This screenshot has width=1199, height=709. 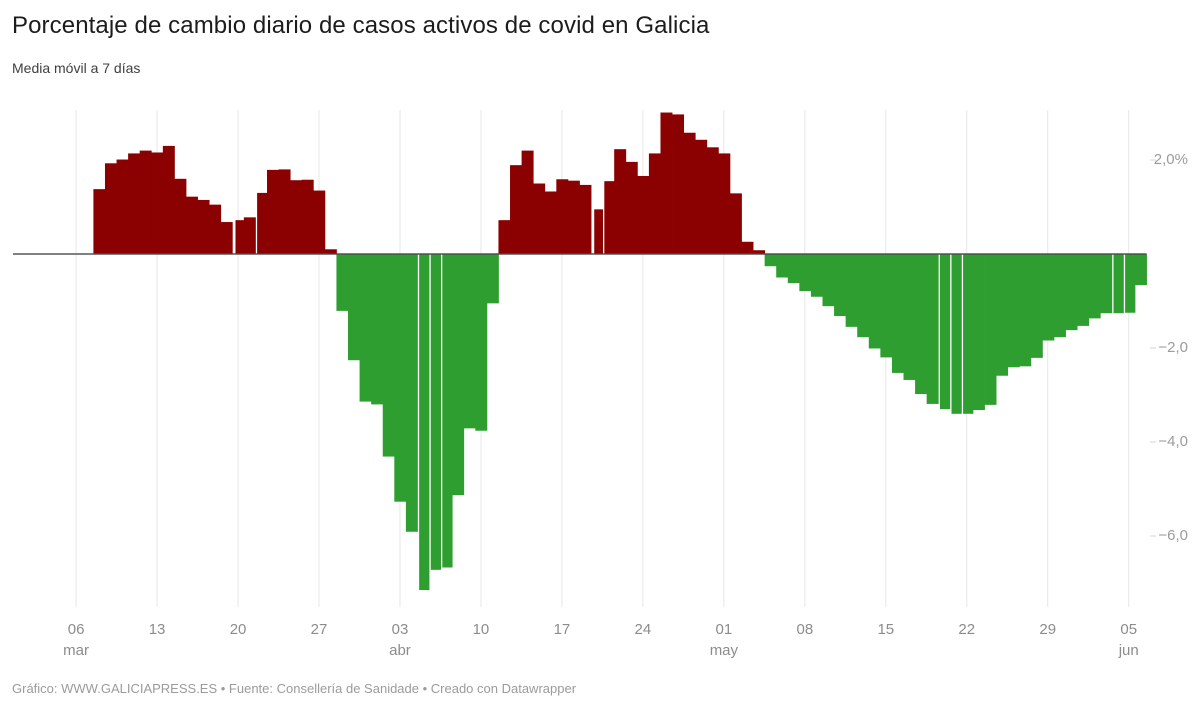 What do you see at coordinates (666, 183) in the screenshot?
I see `bar-26-abr` at bounding box center [666, 183].